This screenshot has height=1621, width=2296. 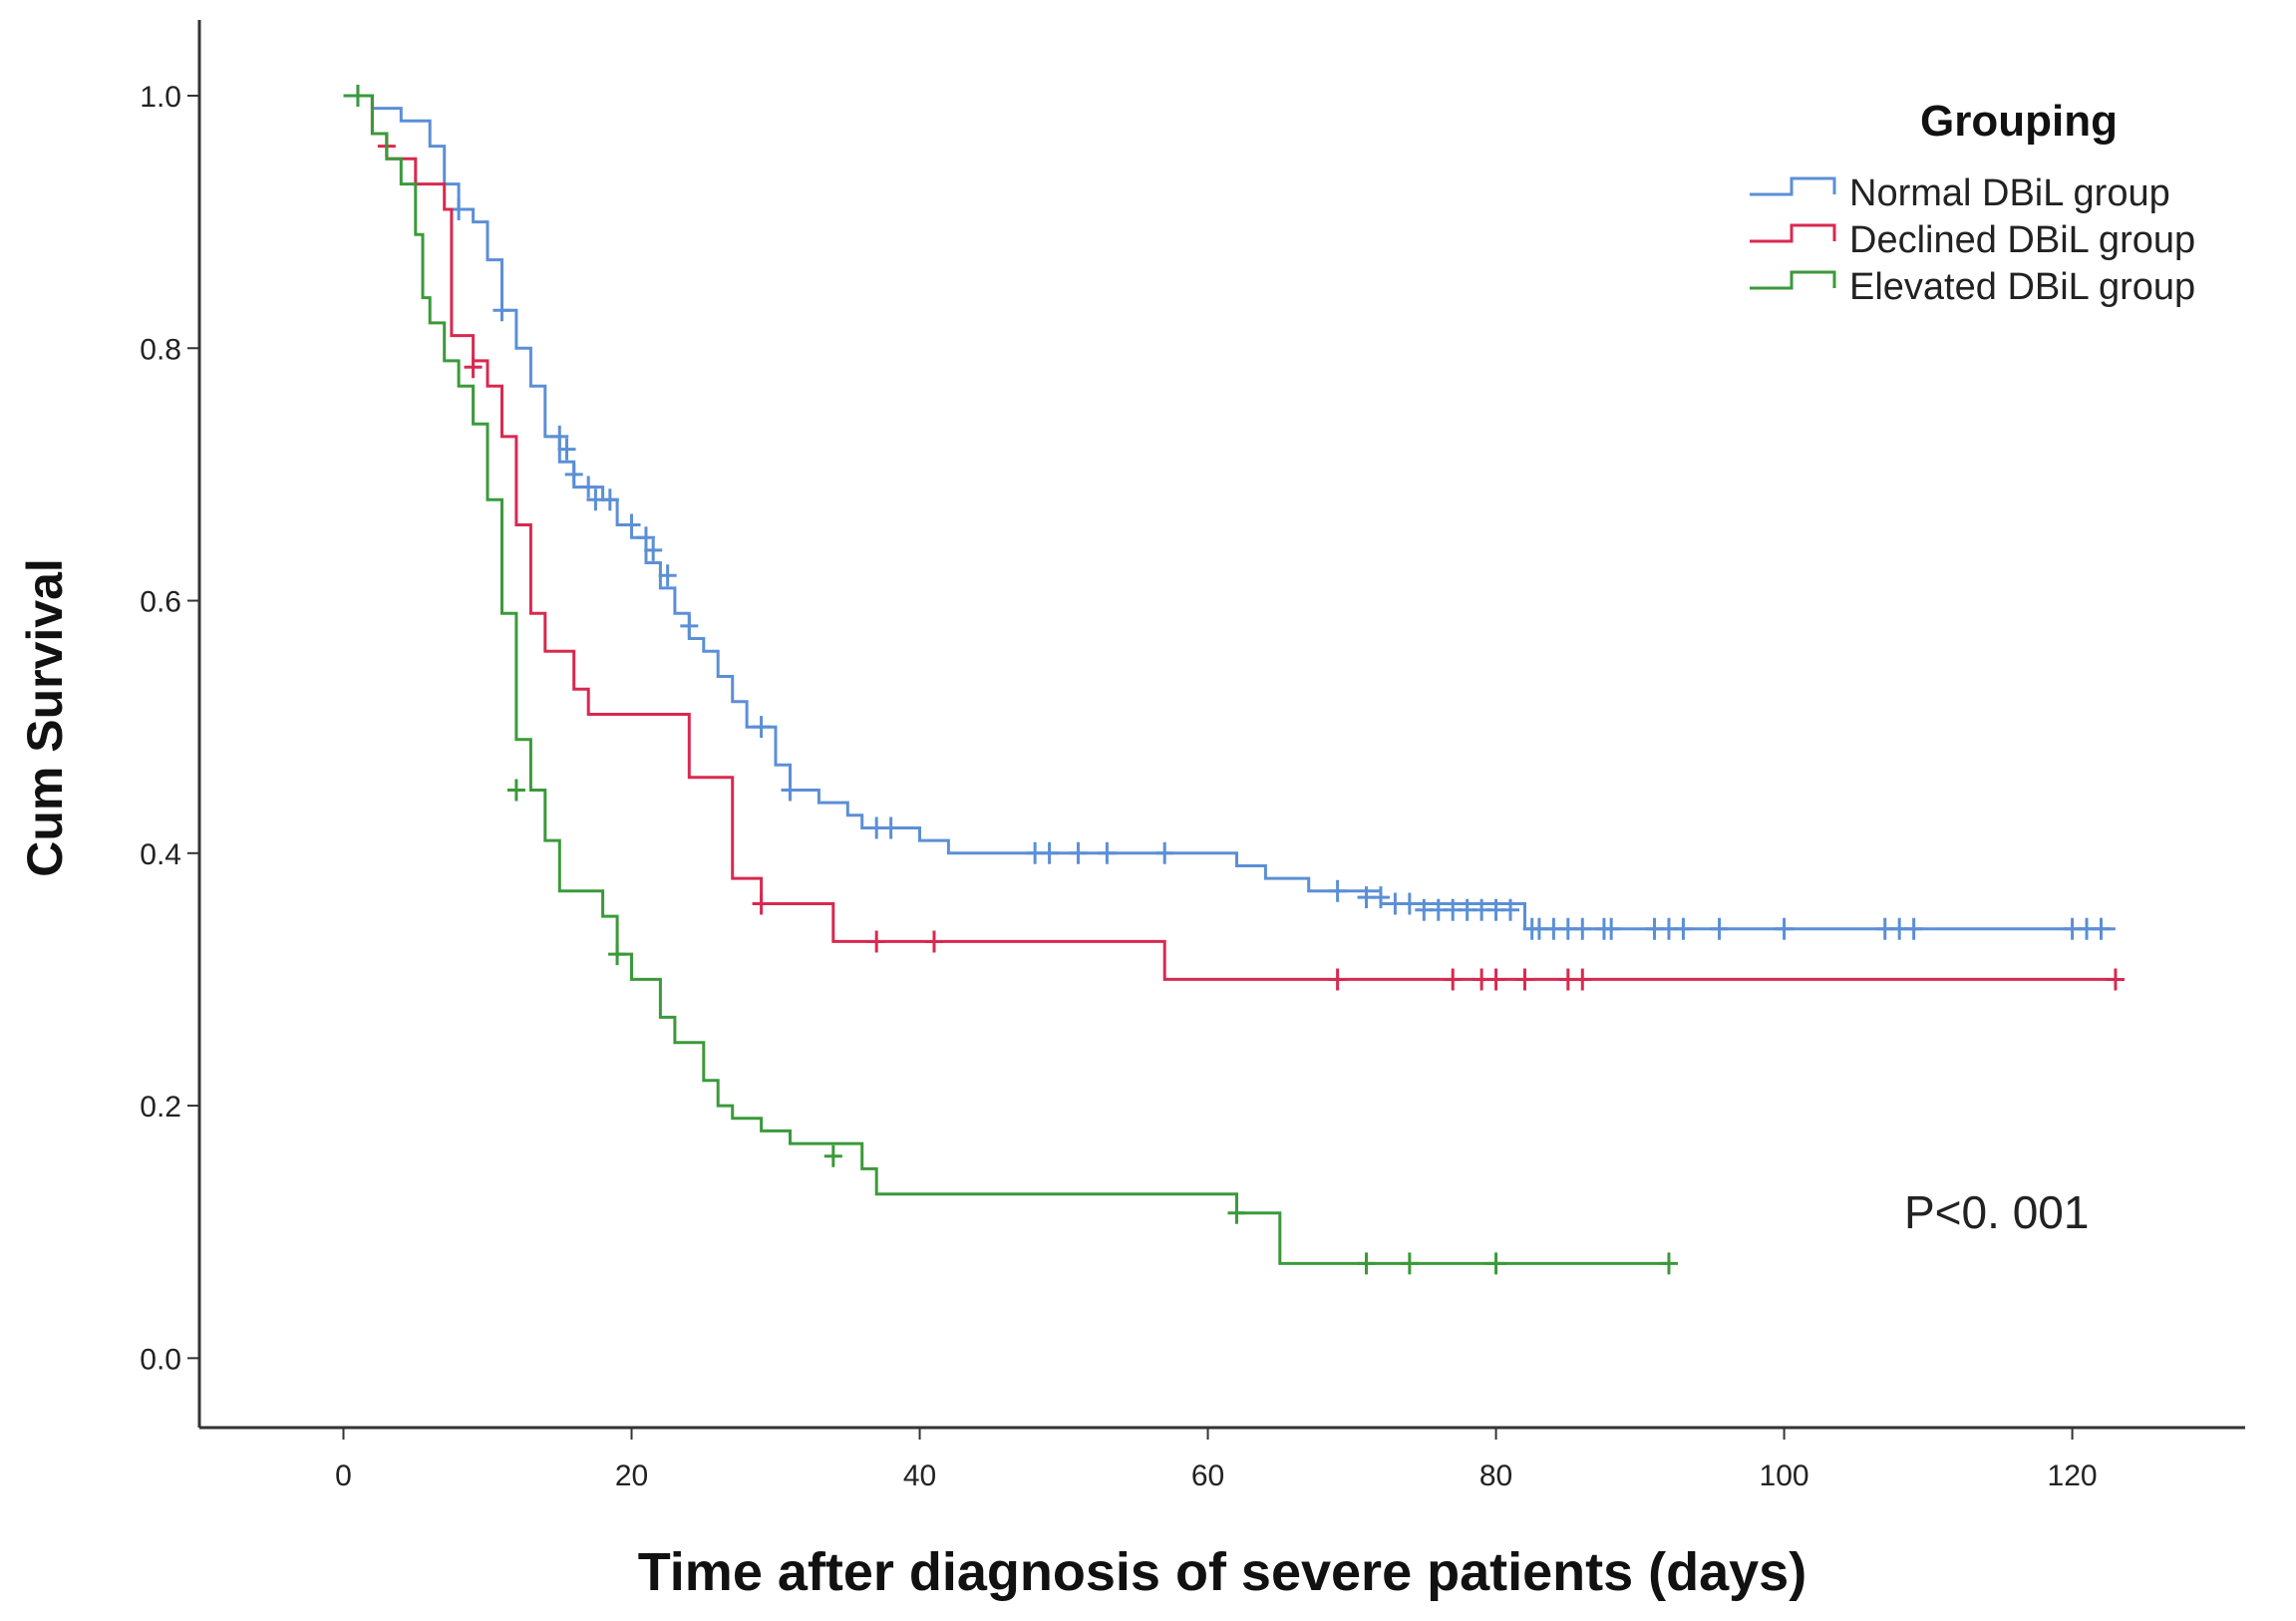 What do you see at coordinates (160, 97) in the screenshot?
I see `y-tick-label: 1.0` at bounding box center [160, 97].